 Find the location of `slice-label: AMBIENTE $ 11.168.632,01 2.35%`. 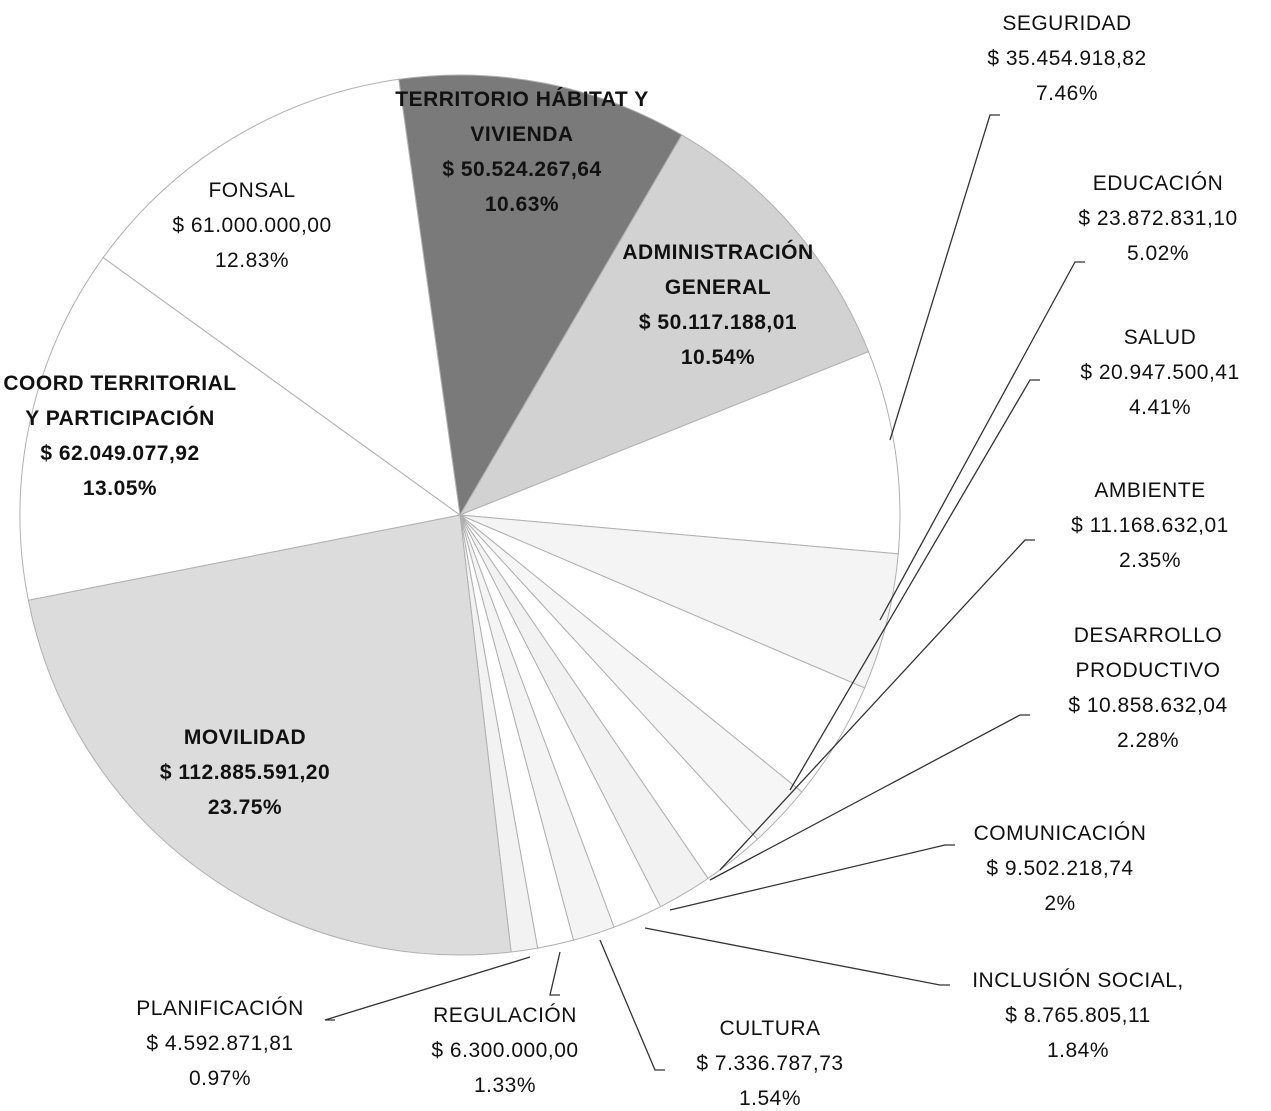

slice-label: AMBIENTE $ 11.168.632,01 2.35% is located at coordinates (1150, 525).